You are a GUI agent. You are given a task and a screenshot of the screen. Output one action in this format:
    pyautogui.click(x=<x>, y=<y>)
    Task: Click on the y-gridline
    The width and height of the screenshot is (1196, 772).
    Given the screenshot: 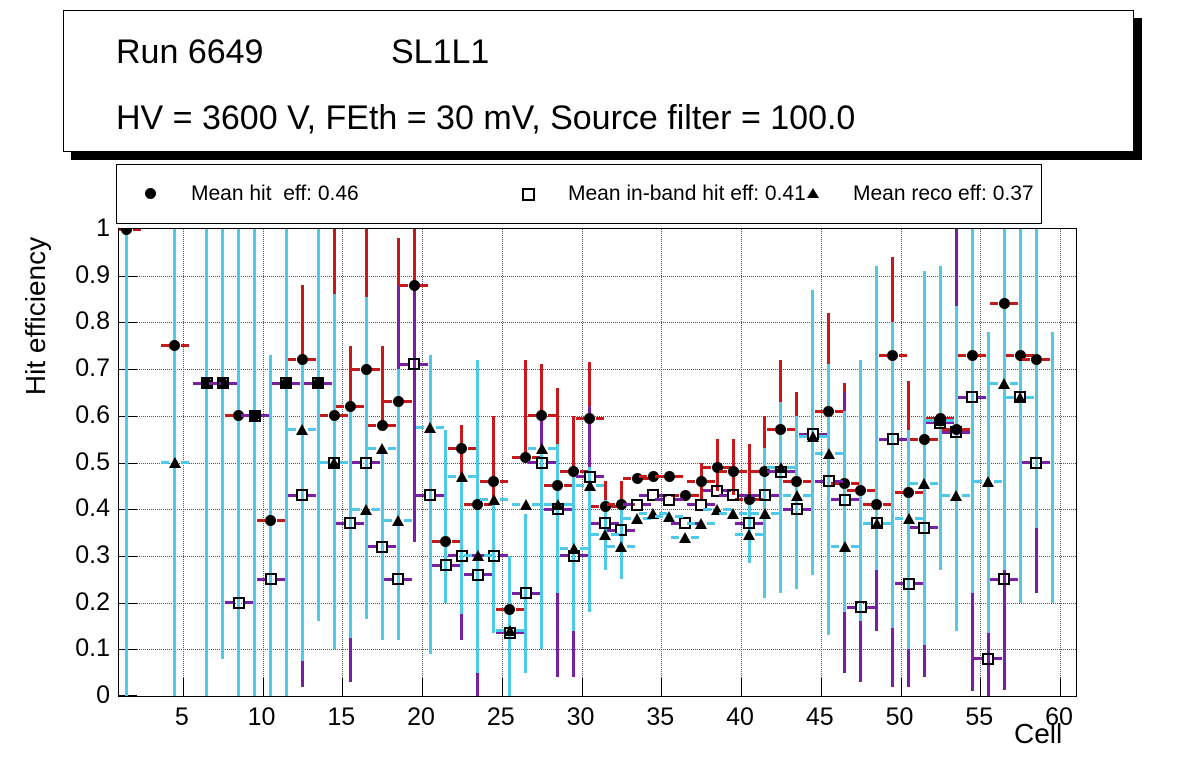 What is the action you would take?
    pyautogui.click(x=597, y=556)
    